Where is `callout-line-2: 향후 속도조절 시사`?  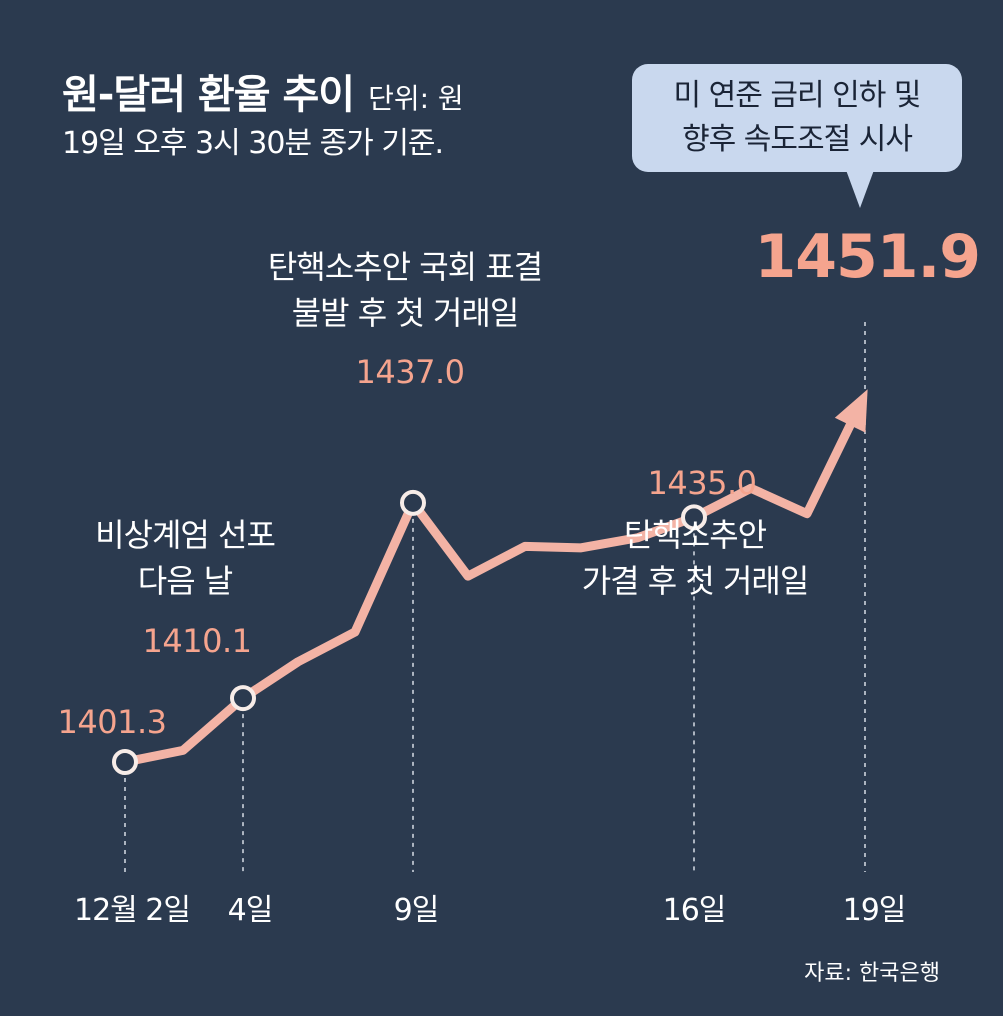 callout-line-2: 향후 속도조절 시사 is located at coordinates (797, 139).